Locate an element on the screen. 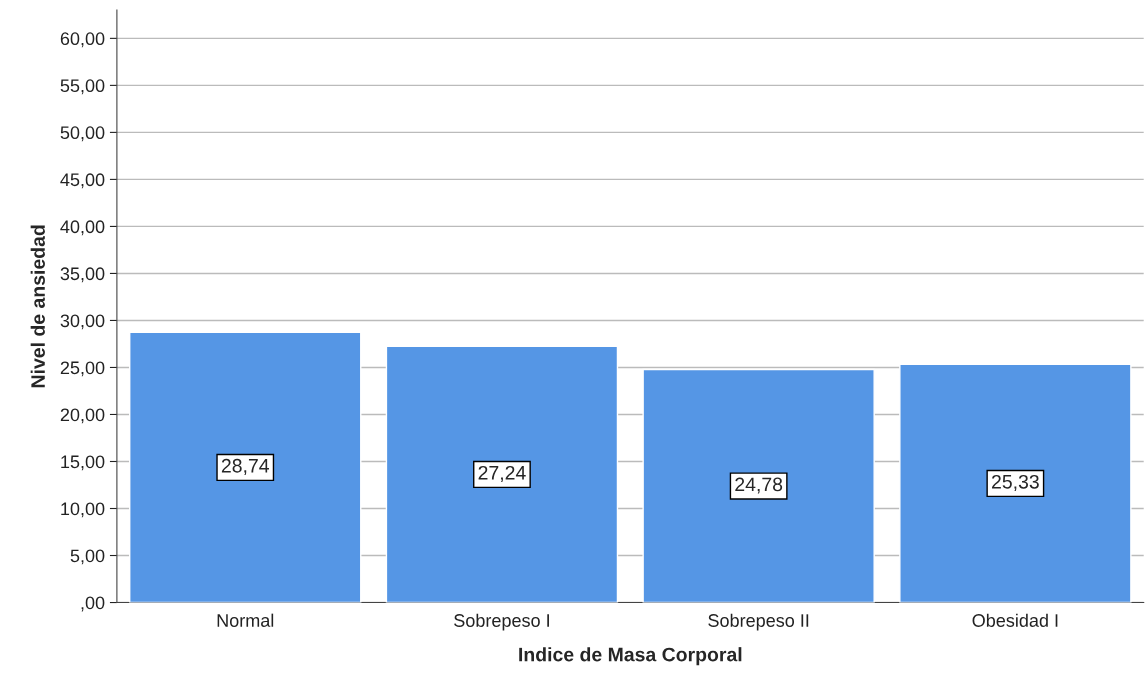 The height and width of the screenshot is (677, 1146). x-tick-label: Obesidad I is located at coordinates (1015, 620).